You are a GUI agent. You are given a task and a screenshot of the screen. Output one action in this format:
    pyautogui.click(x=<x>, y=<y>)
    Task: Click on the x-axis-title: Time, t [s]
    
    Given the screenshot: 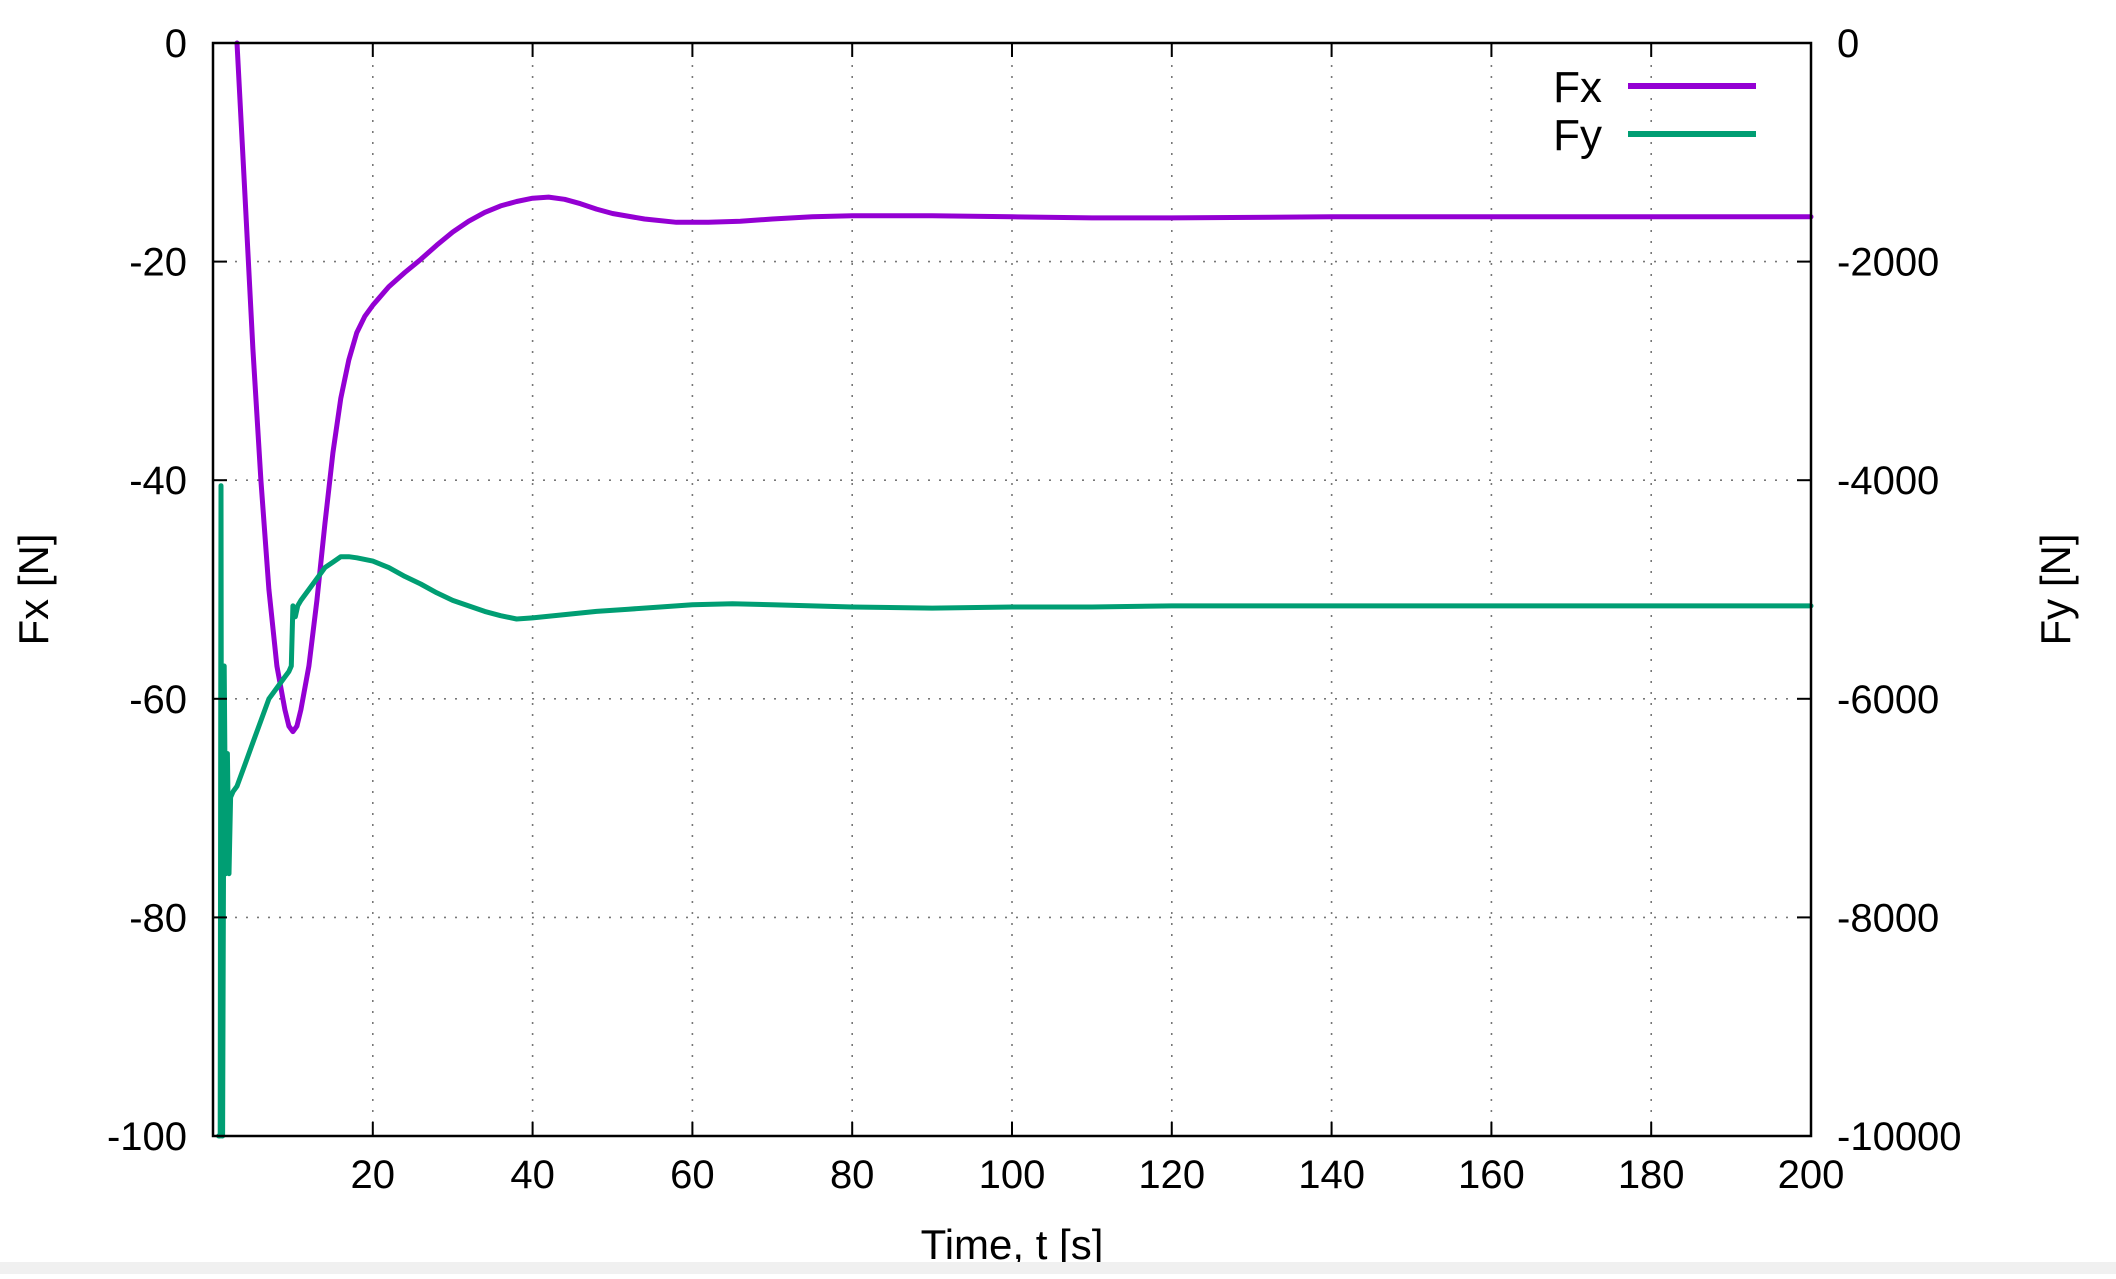 What is the action you would take?
    pyautogui.click(x=1012, y=1244)
    